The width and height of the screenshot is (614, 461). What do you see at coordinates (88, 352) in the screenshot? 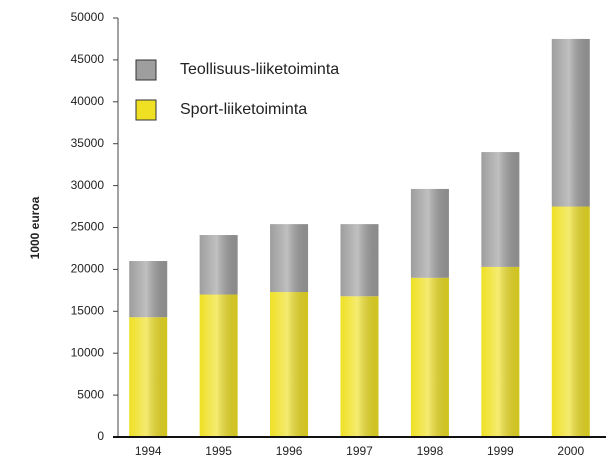
I see `y-tick-label: 10000` at bounding box center [88, 352].